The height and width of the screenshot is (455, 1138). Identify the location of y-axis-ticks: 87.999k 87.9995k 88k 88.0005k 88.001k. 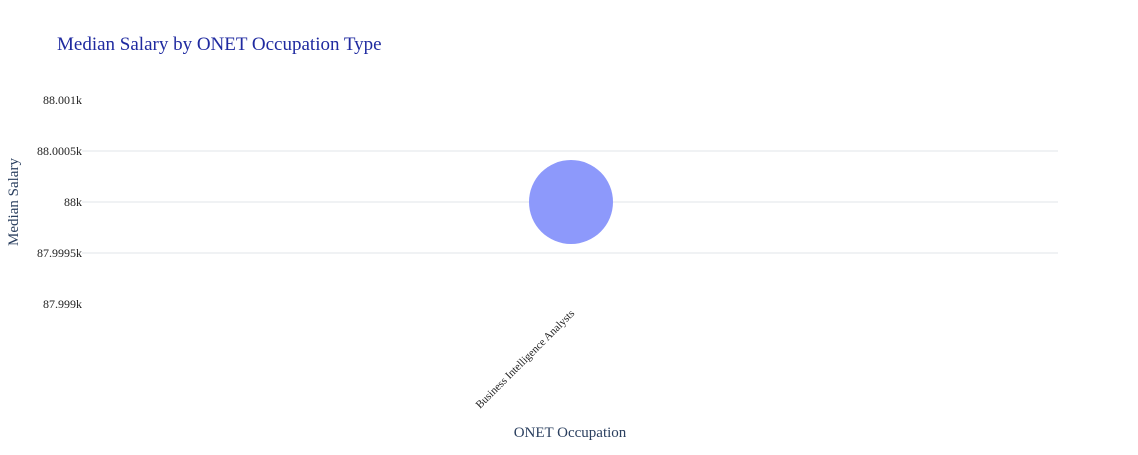
(59, 202).